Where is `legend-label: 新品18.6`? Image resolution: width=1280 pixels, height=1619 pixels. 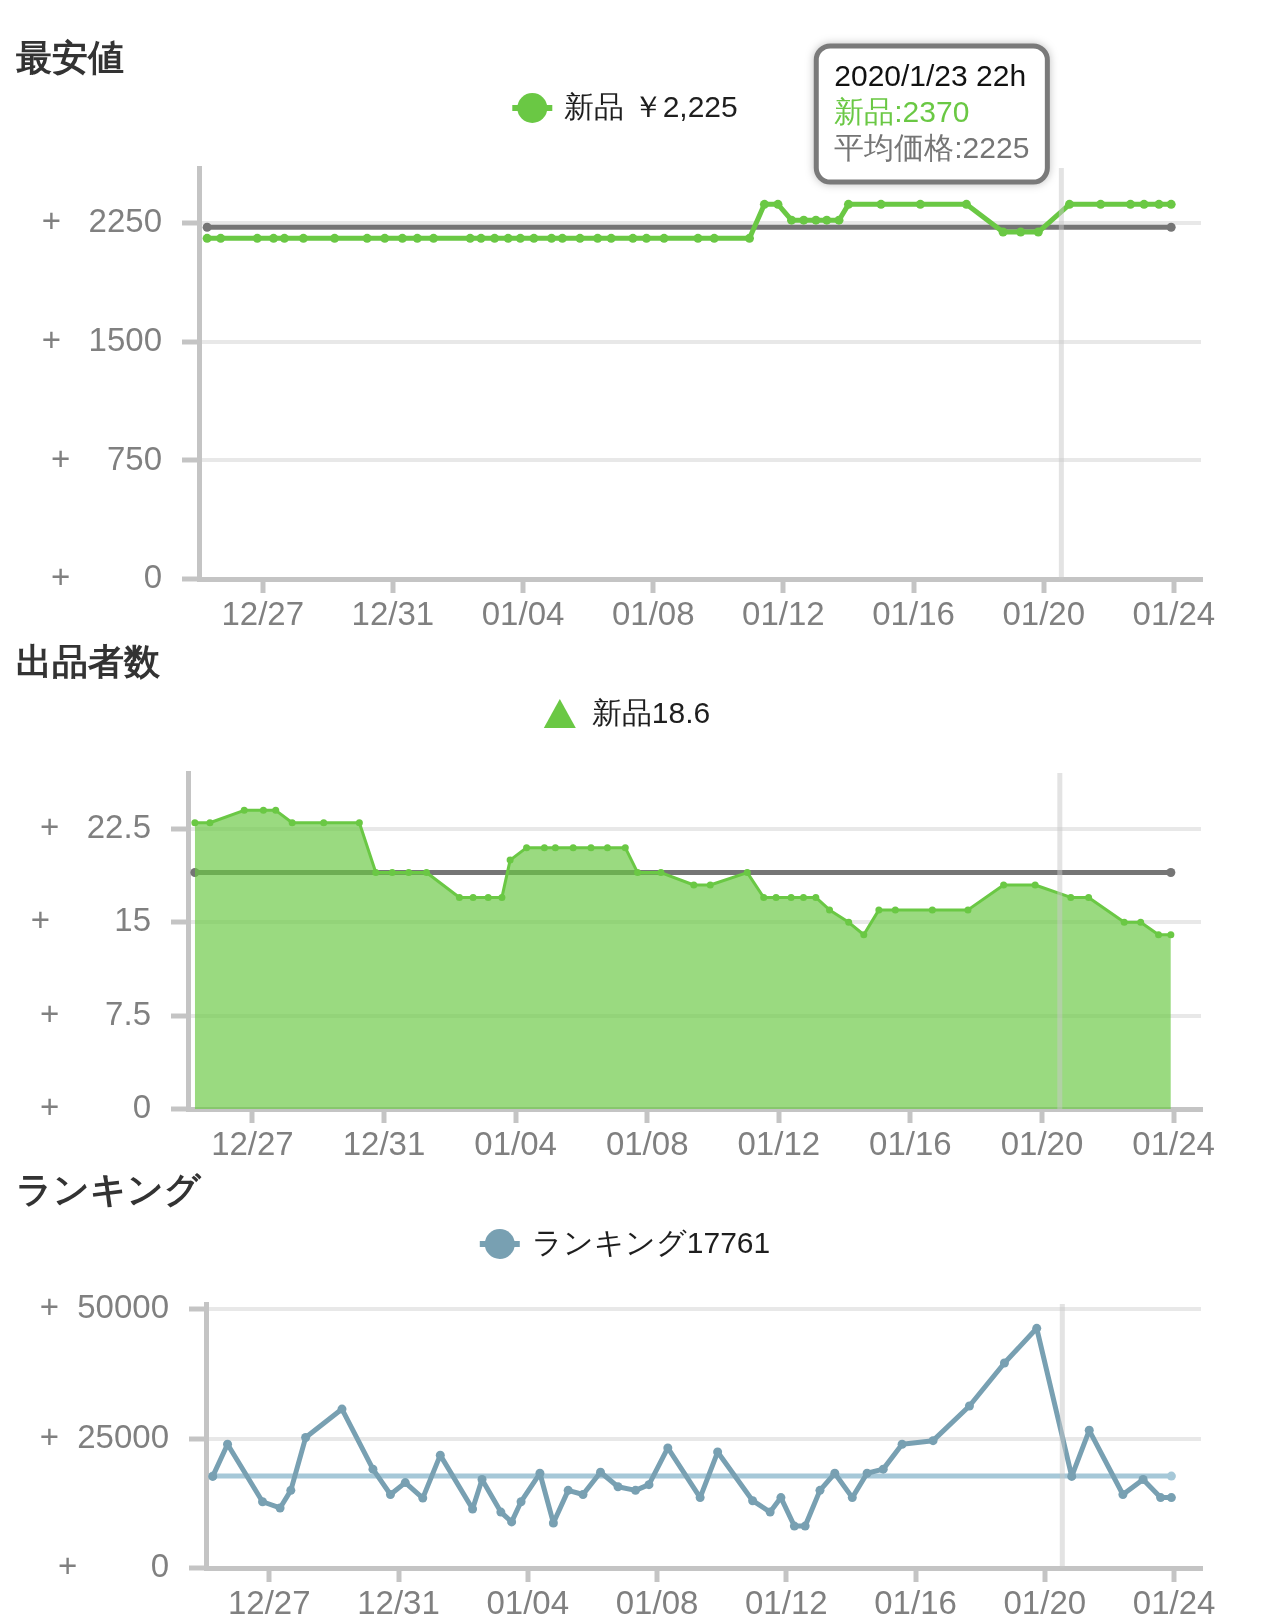
legend-label: 新品18.6 is located at coordinates (651, 713).